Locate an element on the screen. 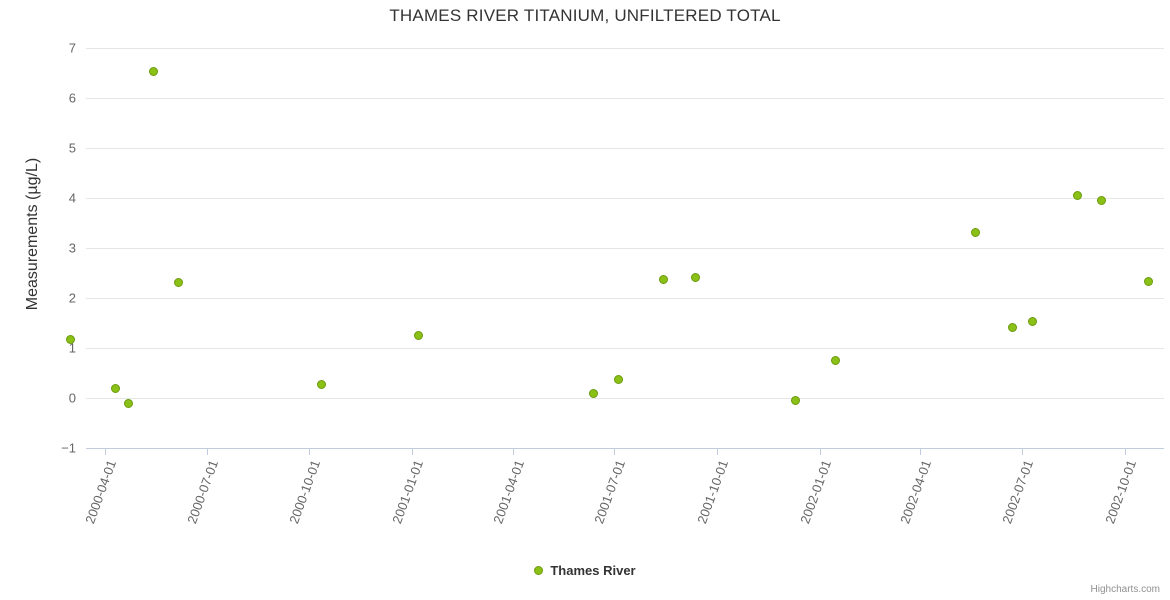 This screenshot has width=1170, height=600. legend-item-label: Thames River is located at coordinates (593, 570).